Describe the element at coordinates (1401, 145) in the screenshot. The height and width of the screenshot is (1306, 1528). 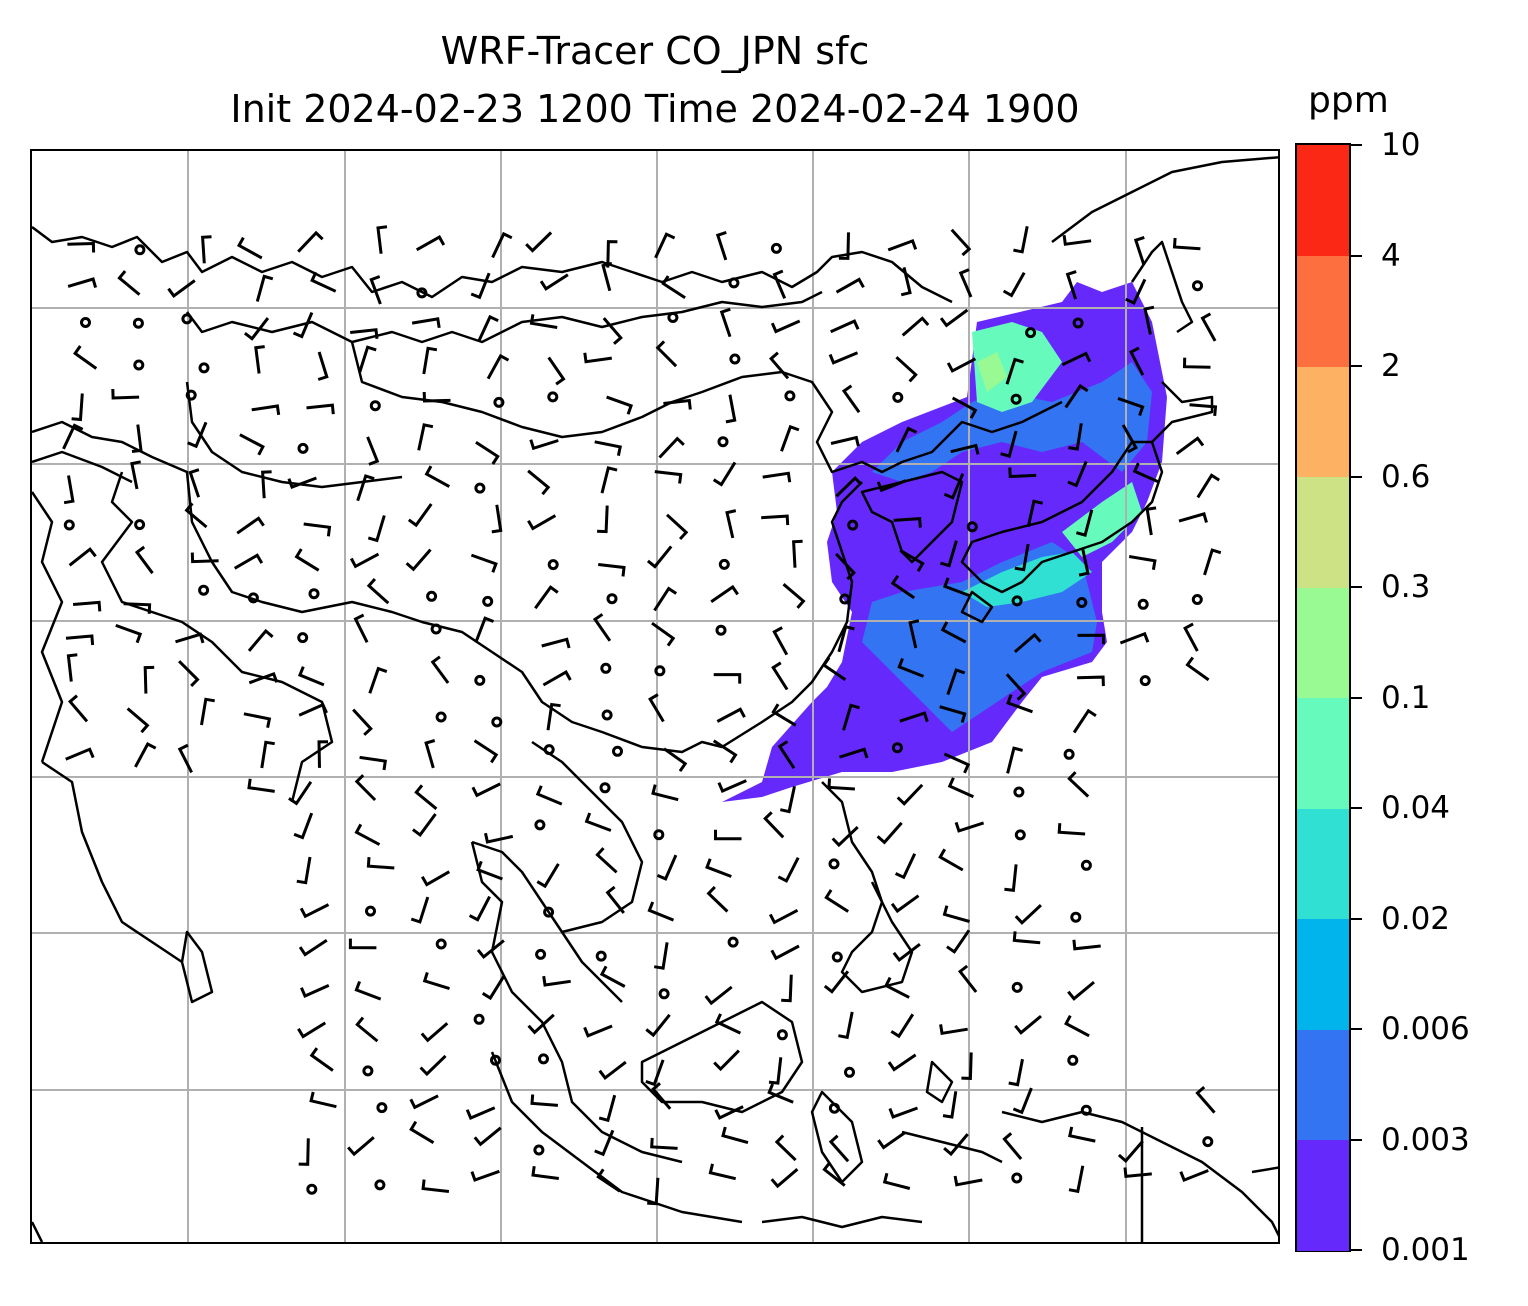
I see `colorbar-tick-label: 10` at that location.